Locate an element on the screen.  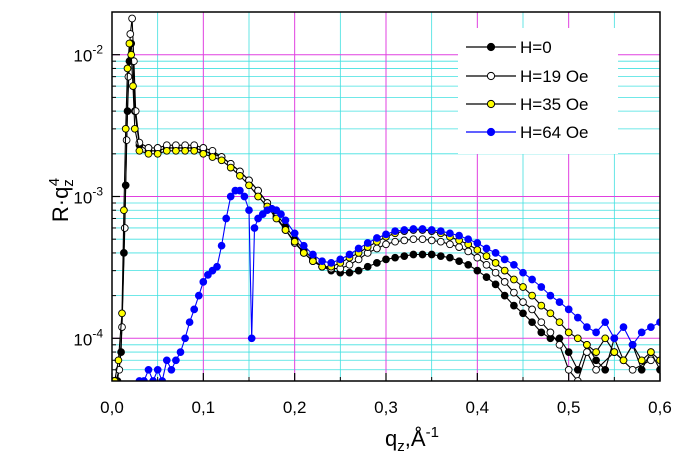
x-tick-label: 0,2 is located at coordinates (295, 407).